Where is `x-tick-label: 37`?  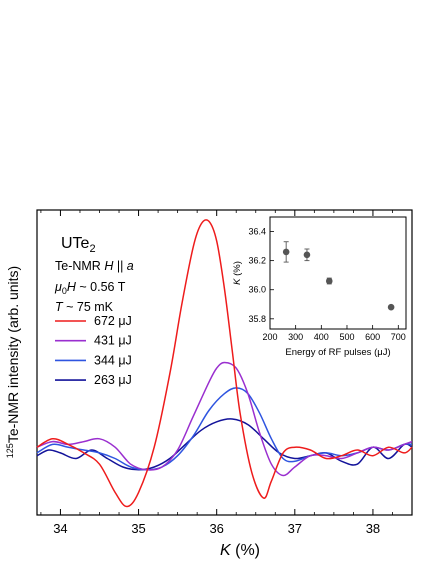 x-tick-label: 37 is located at coordinates (295, 528).